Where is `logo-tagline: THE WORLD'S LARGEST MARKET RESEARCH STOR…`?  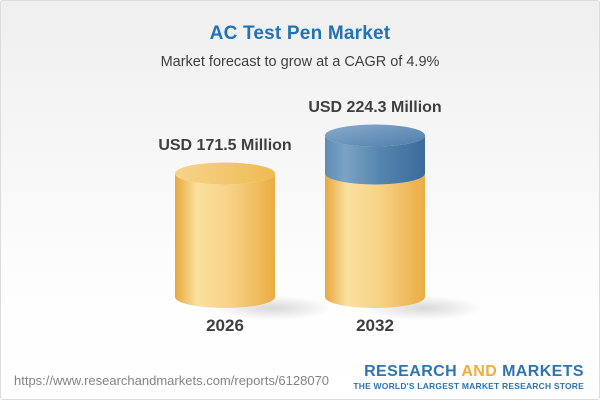
logo-tagline: THE WORLD'S LARGEST MARKET RESEARCH STOR… is located at coordinates (468, 386).